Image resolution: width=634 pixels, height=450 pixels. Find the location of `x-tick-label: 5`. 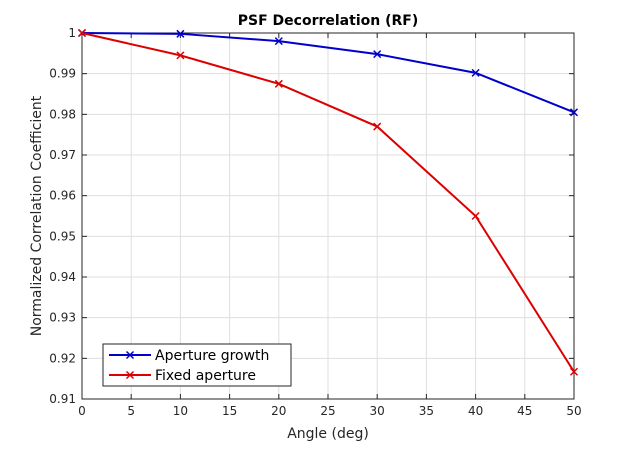

x-tick-label: 5 is located at coordinates (131, 411).